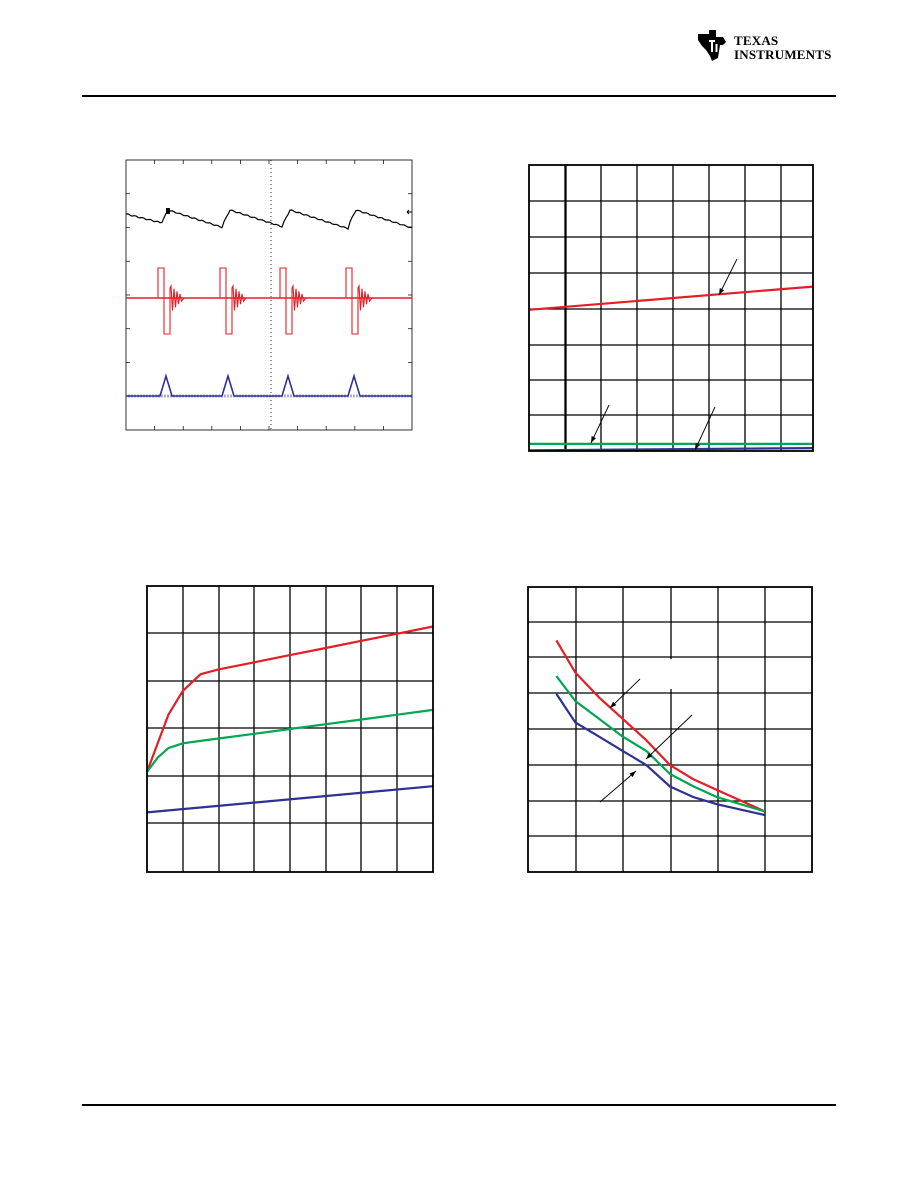 The image size is (918, 1188). What do you see at coordinates (756, 40) in the screenshot?
I see `logo-line1: Texas` at bounding box center [756, 40].